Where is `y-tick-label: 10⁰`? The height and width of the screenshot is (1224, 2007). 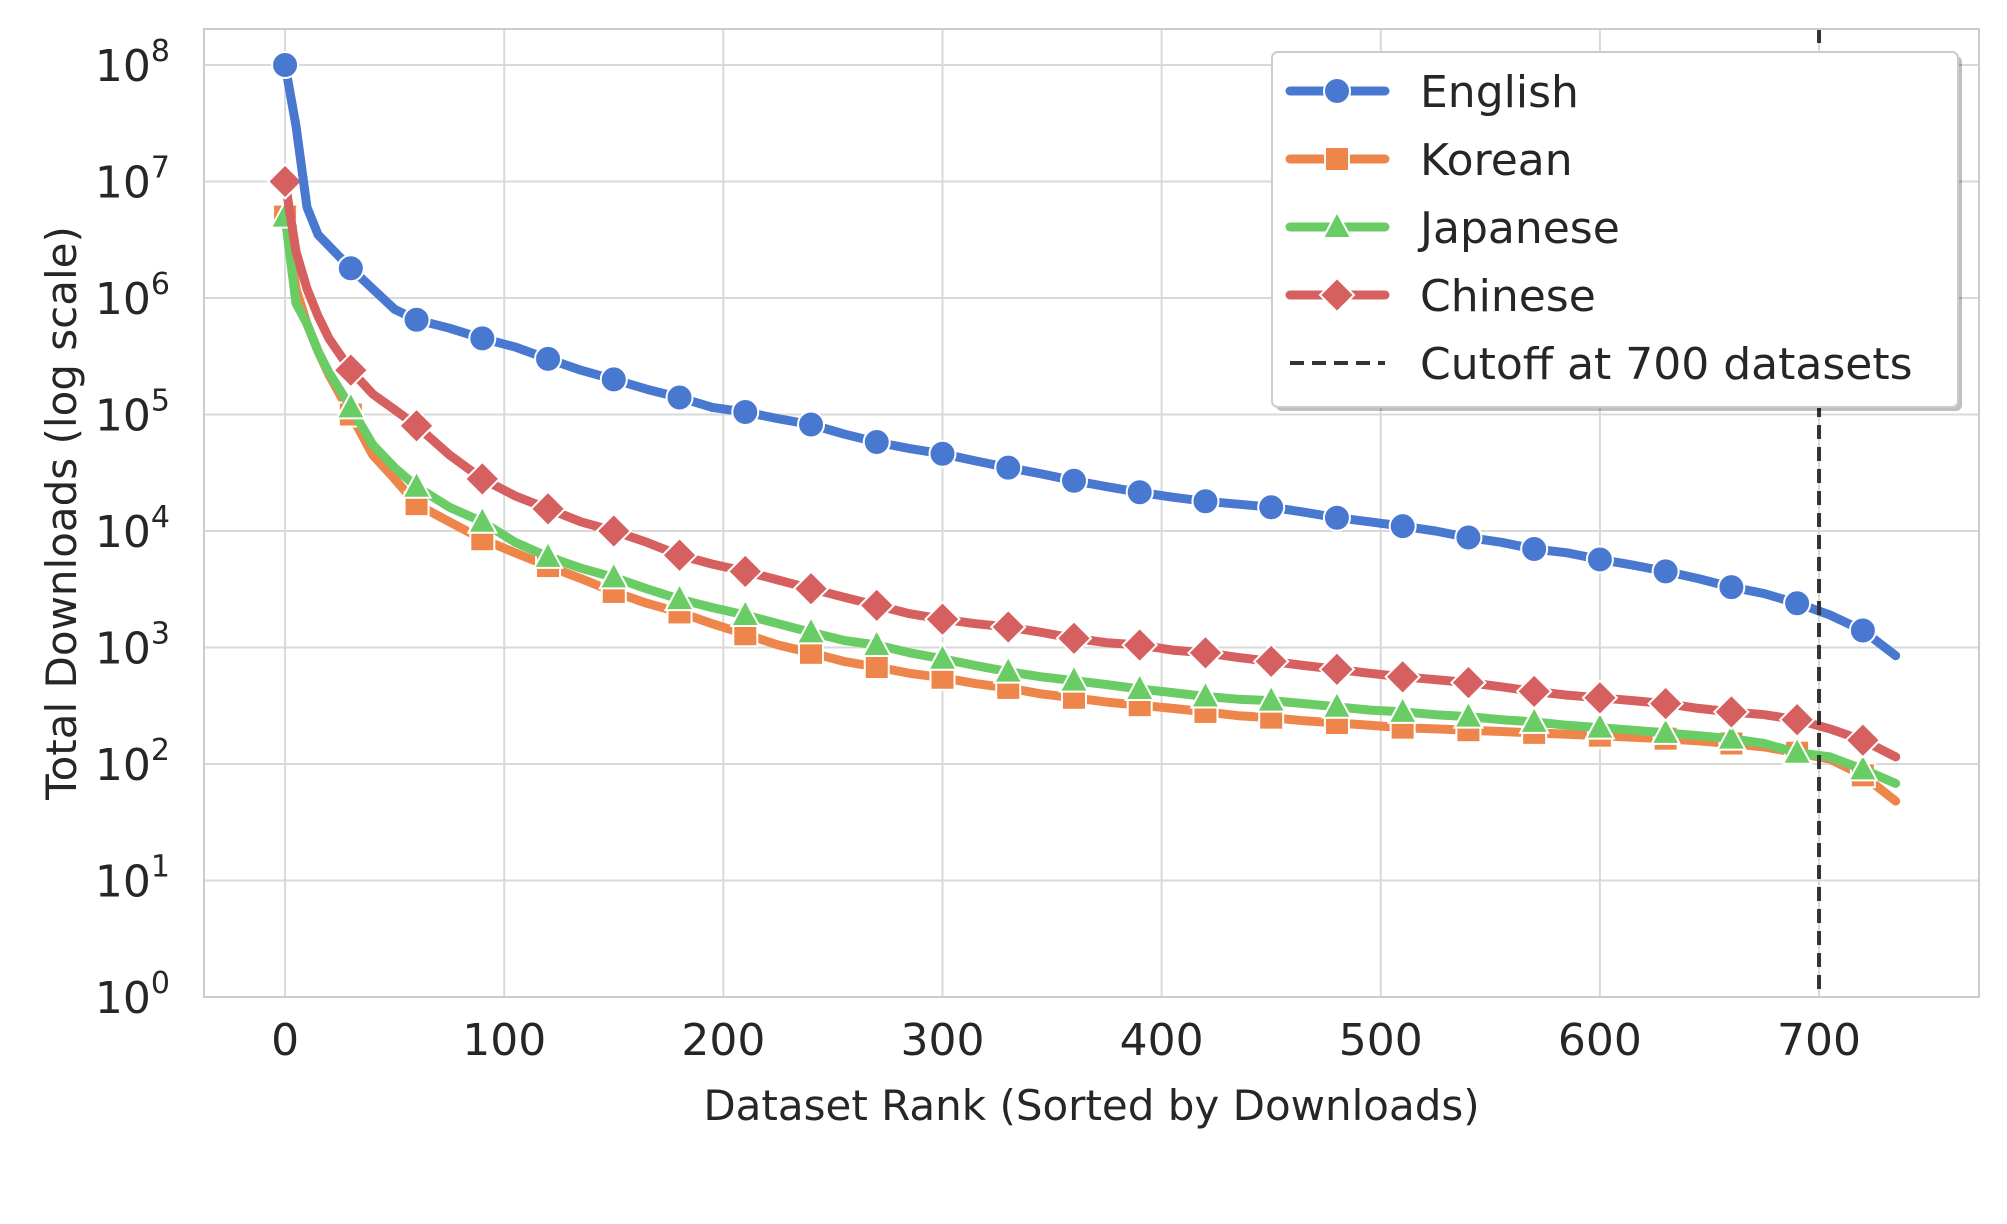
y-tick-label: 10⁰ is located at coordinates (132, 995).